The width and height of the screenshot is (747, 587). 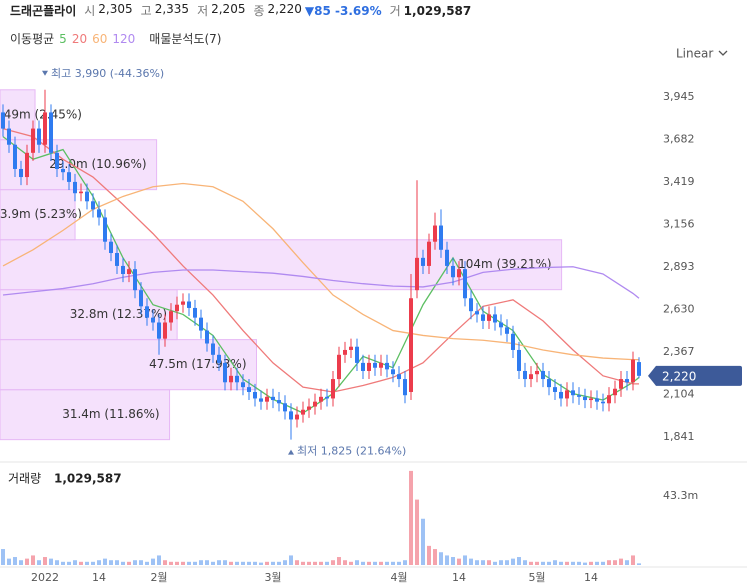 I want to click on volume-profile-label: 6.49m (2.45%), so click(x=41, y=114).